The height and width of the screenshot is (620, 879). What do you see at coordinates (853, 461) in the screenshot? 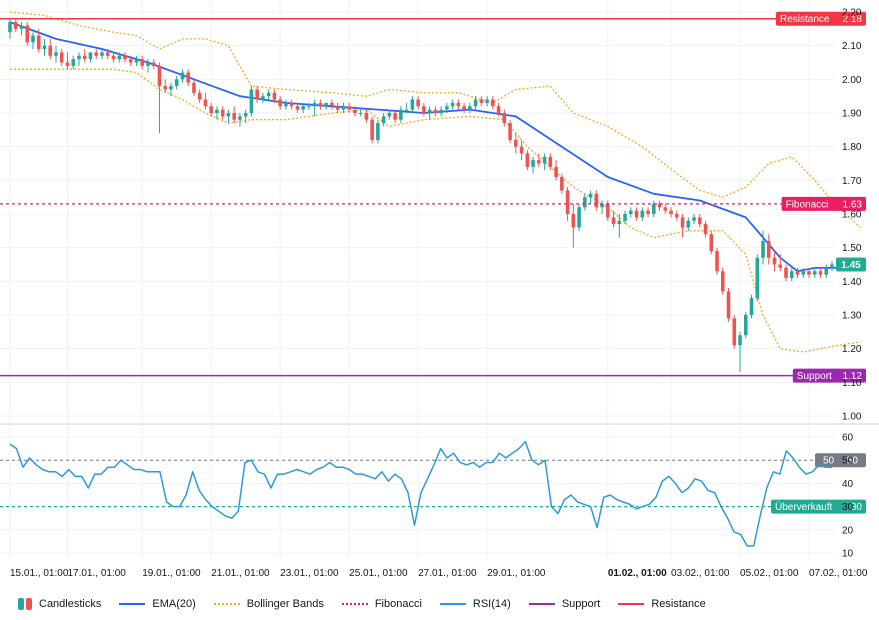
I see `rsi-50-tag-value: 50` at bounding box center [853, 461].